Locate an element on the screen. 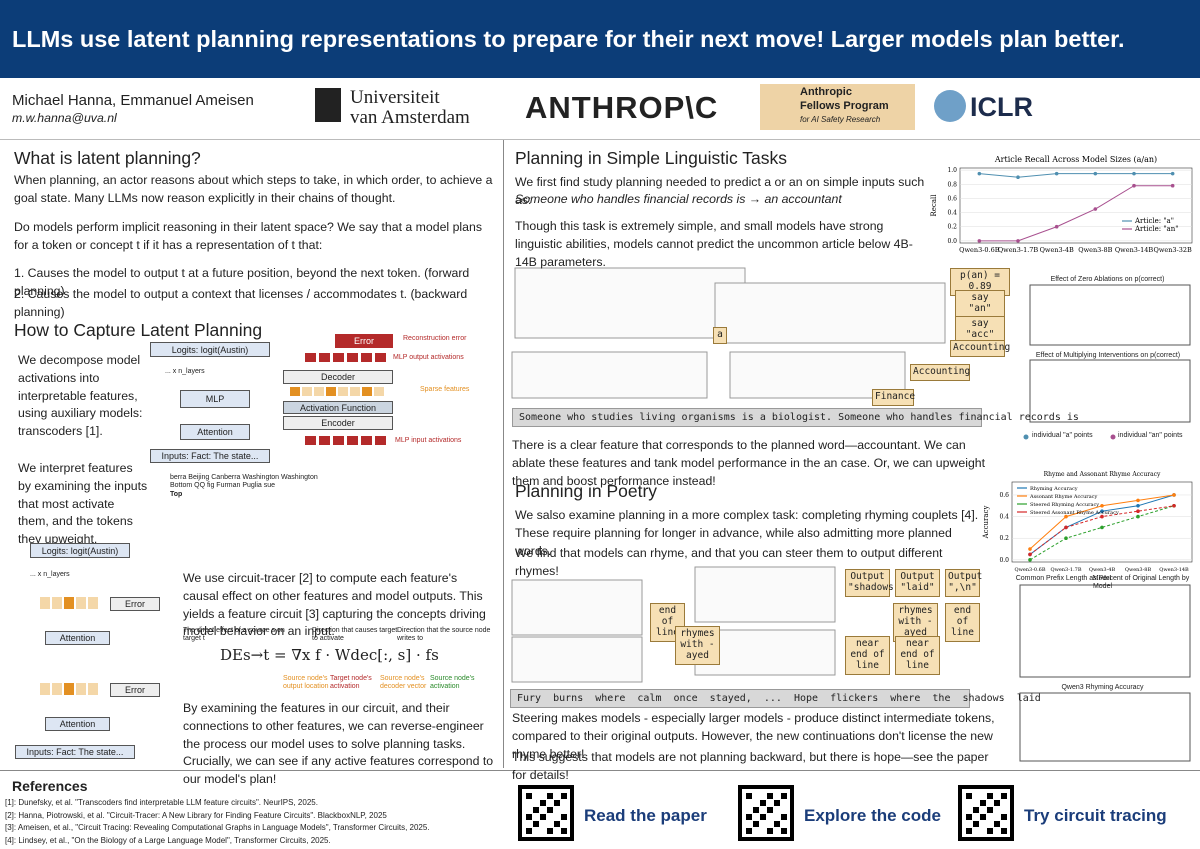 This screenshot has height=849, width=1200. header-bar is located at coordinates (600, 39).